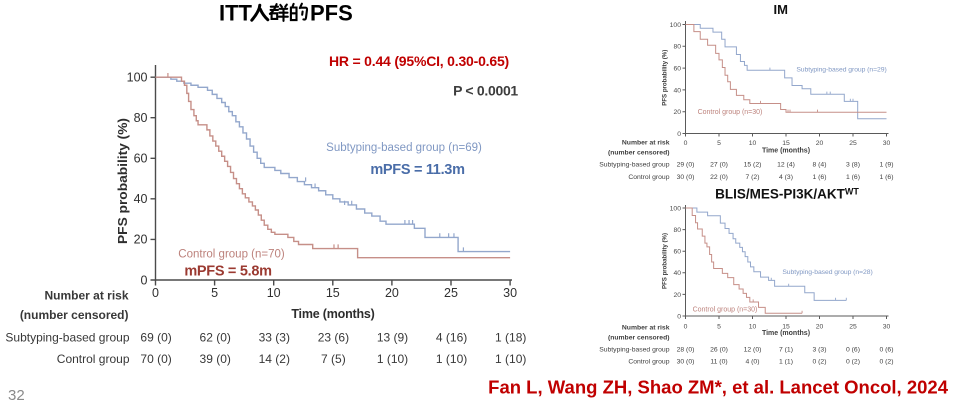 The width and height of the screenshot is (960, 418). What do you see at coordinates (780, 9) in the screenshot?
I see `svg-text: IM` at bounding box center [780, 9].